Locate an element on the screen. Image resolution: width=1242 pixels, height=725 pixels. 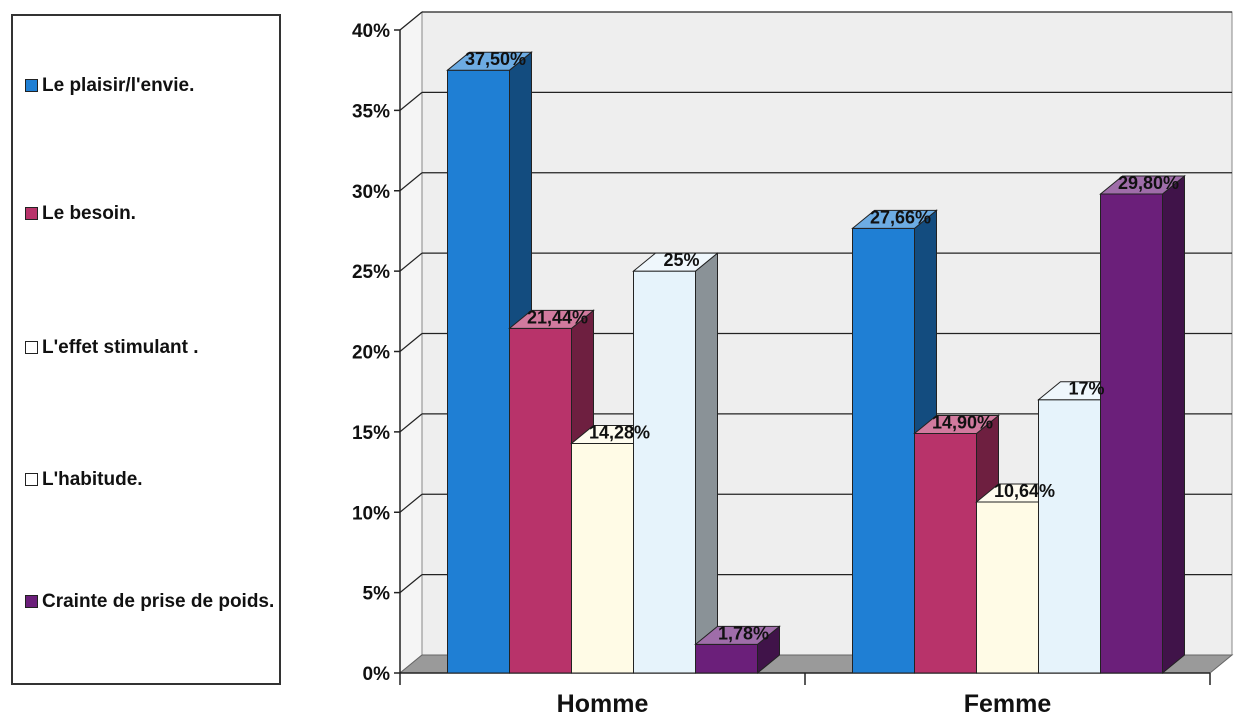
legend-item: Crainte de prise de poids. is located at coordinates (150, 602).